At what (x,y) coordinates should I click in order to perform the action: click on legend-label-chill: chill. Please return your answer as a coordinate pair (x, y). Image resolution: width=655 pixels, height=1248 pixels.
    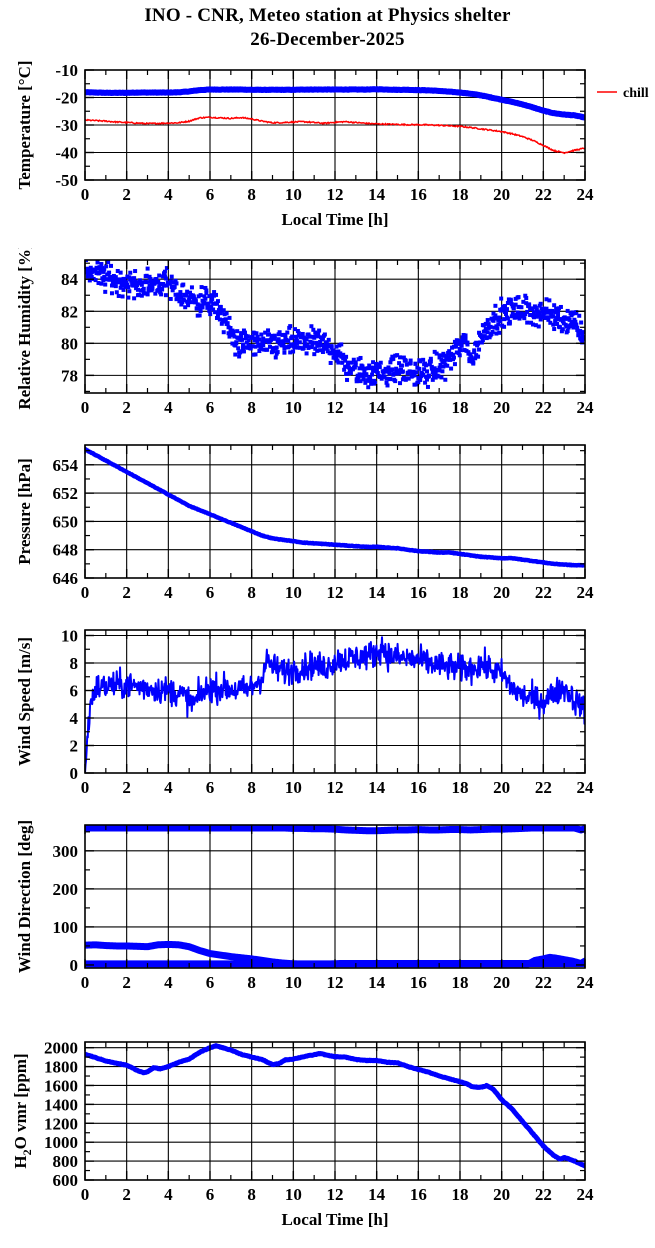
    Looking at the image, I should click on (636, 93).